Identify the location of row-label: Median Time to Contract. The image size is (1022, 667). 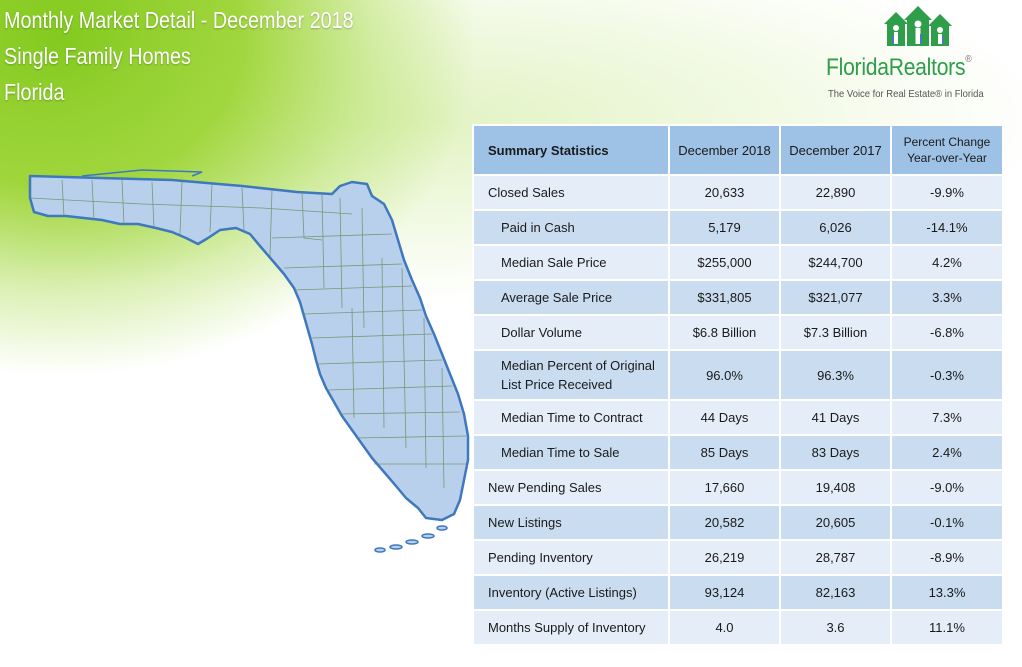
(571, 417).